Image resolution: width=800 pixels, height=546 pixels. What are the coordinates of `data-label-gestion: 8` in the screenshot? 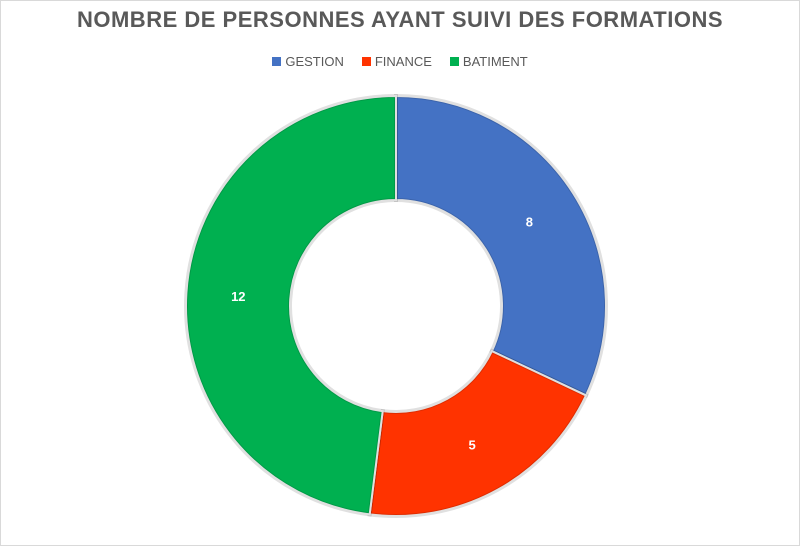 It's located at (529, 221).